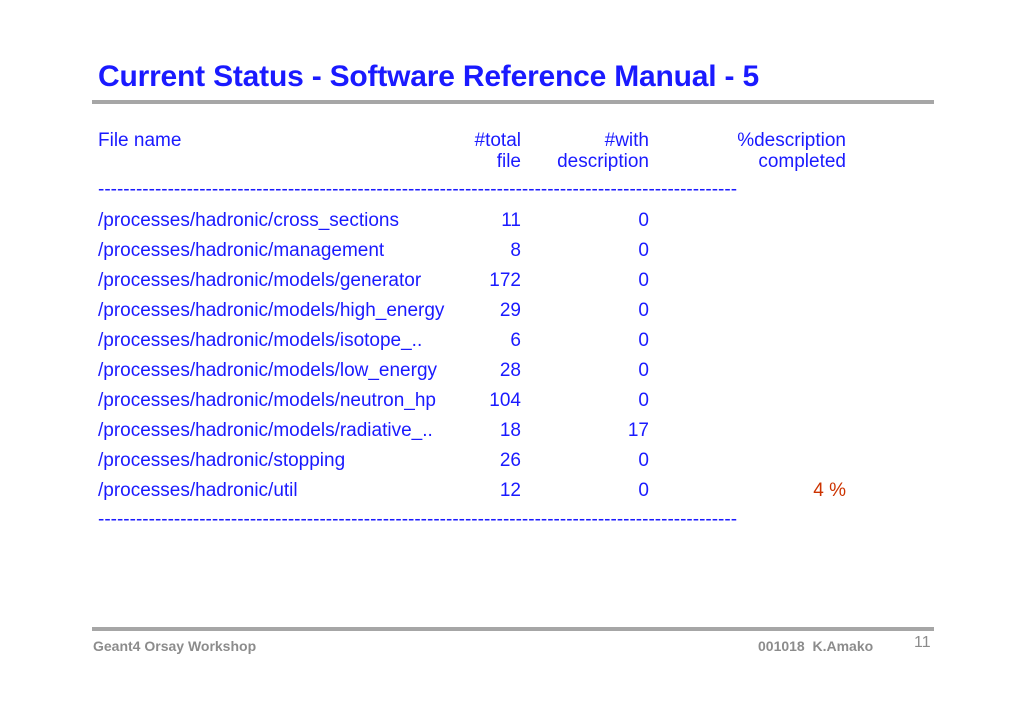 This screenshot has width=1023, height=708. Describe the element at coordinates (473, 251) in the screenshot. I see `table-row: /processes/hadronic/management 8 0` at that location.